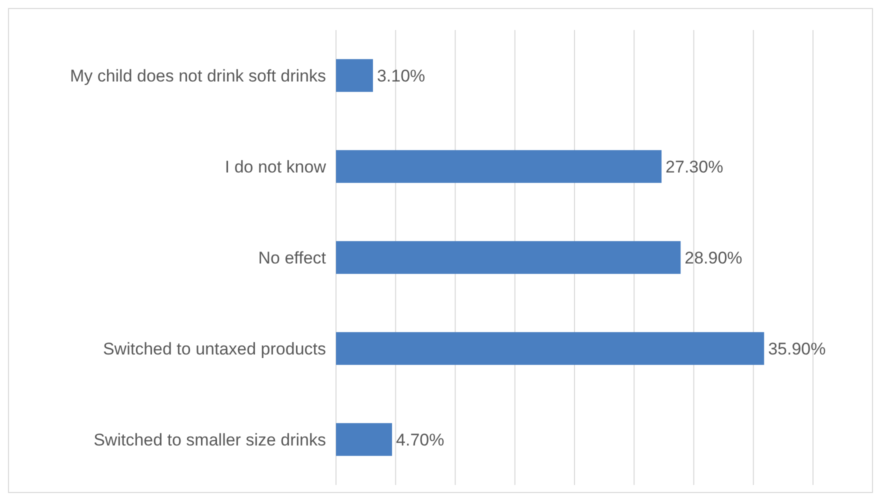  Describe the element at coordinates (797, 348) in the screenshot. I see `data-label: 35.90%` at that location.